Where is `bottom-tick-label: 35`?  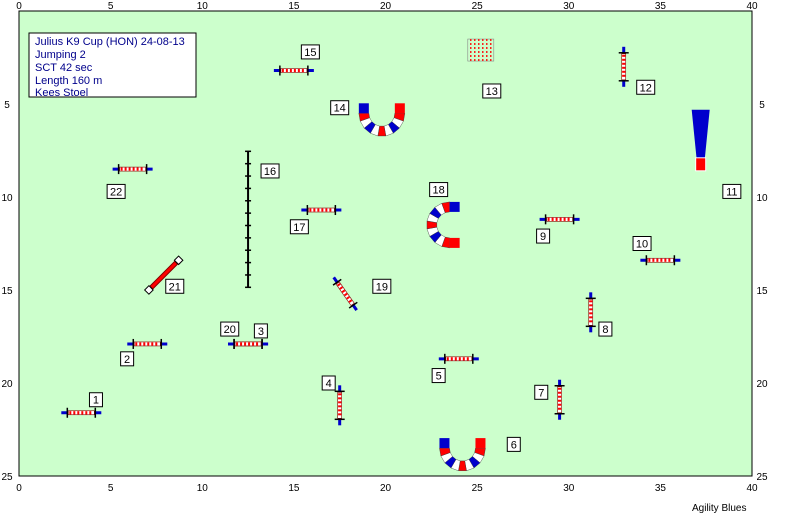 bottom-tick-label: 35 is located at coordinates (661, 488).